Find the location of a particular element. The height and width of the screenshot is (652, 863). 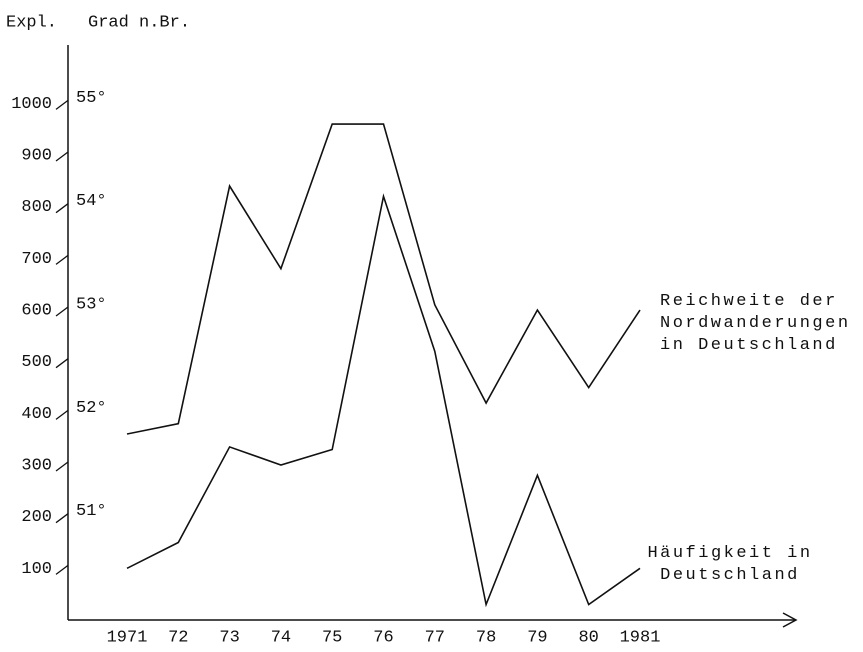

x-tick-label: 1971 is located at coordinates (127, 637).